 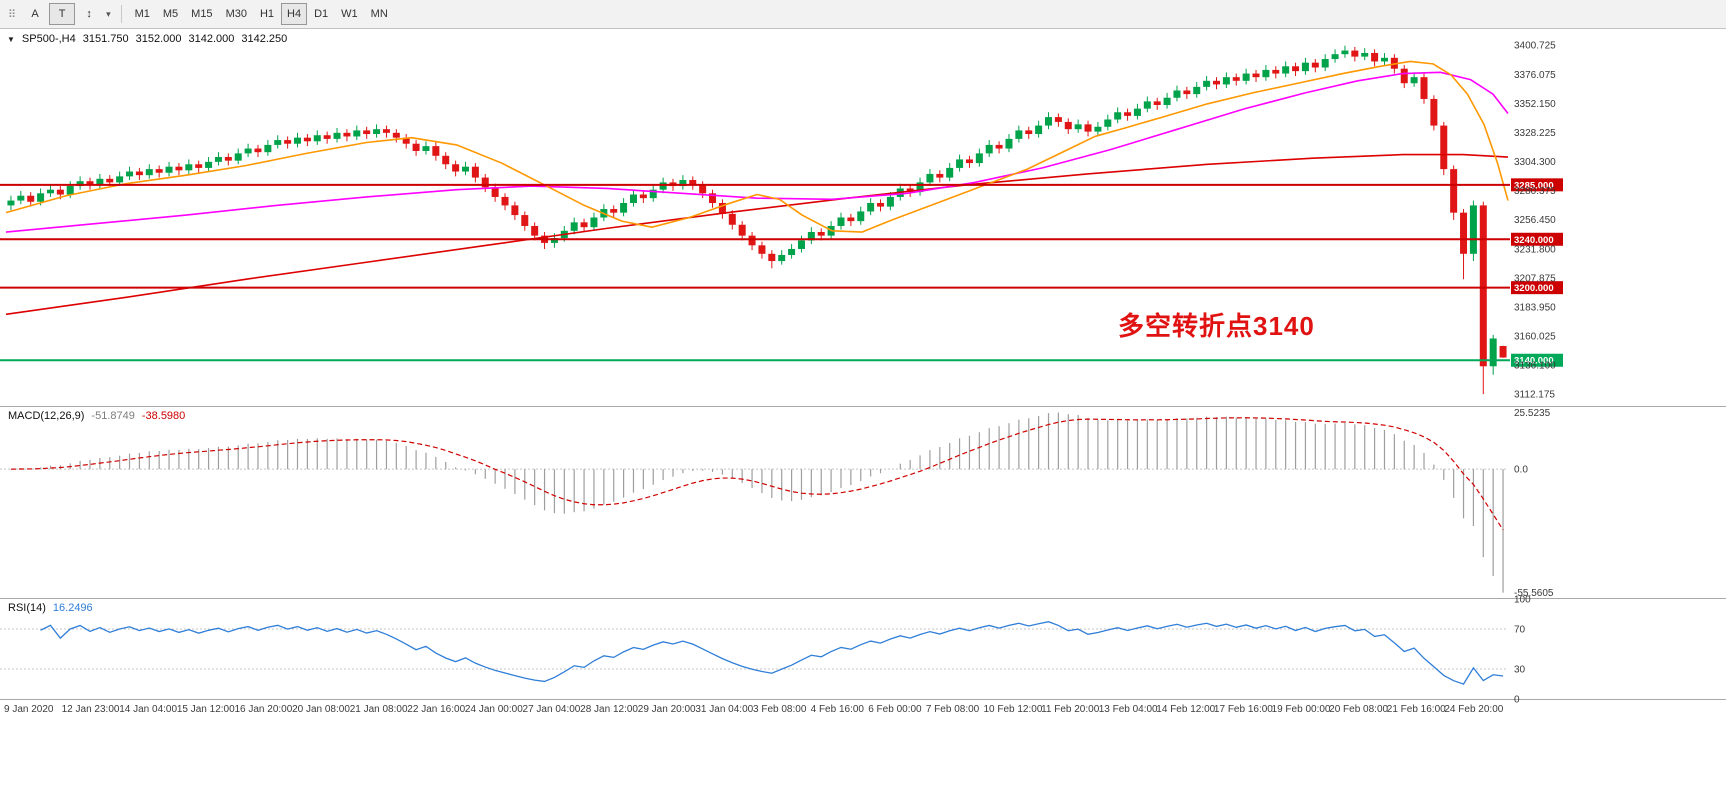 What do you see at coordinates (1473, 709) in the screenshot?
I see `svg-text: 24 Feb 20:00` at bounding box center [1473, 709].